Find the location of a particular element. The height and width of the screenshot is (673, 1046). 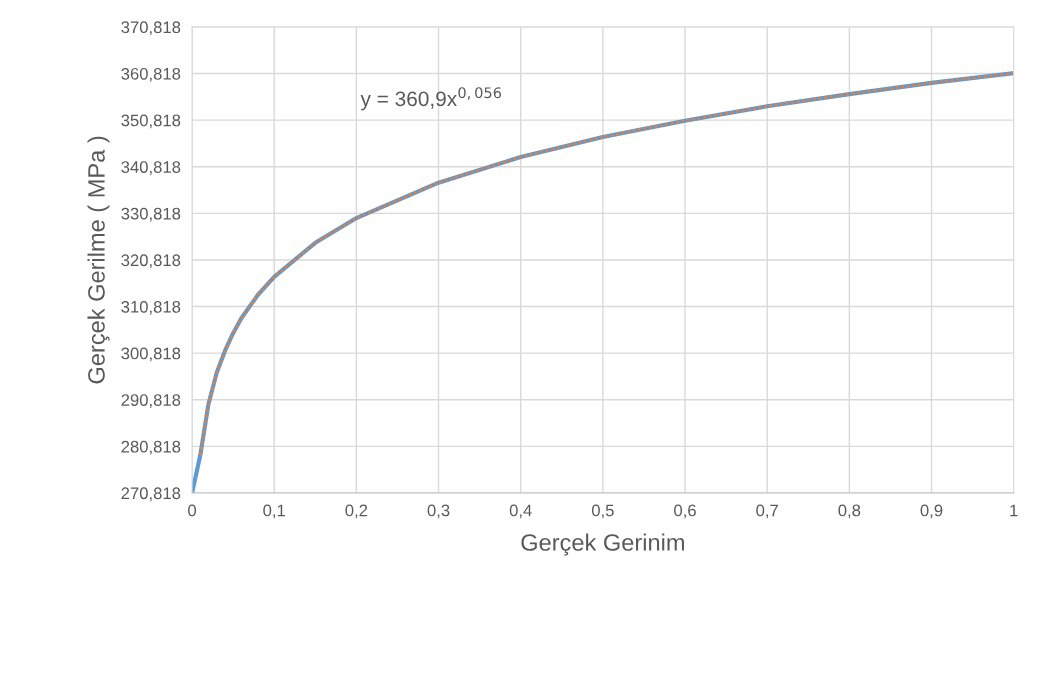

x-tick-label: 0 is located at coordinates (192, 510).